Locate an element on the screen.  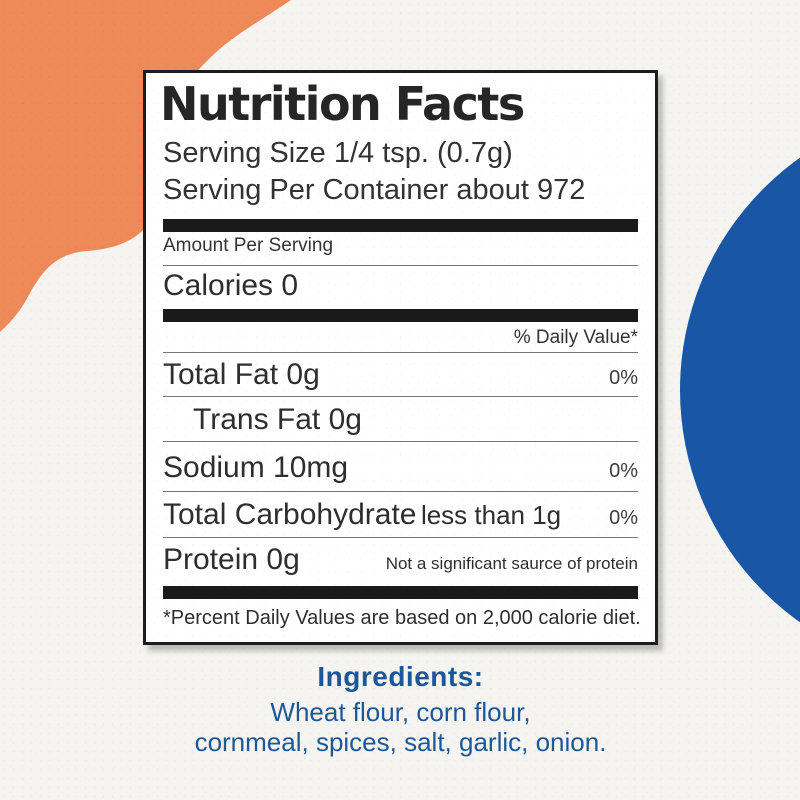
nutrient-amount: less than 1g is located at coordinates (491, 515).